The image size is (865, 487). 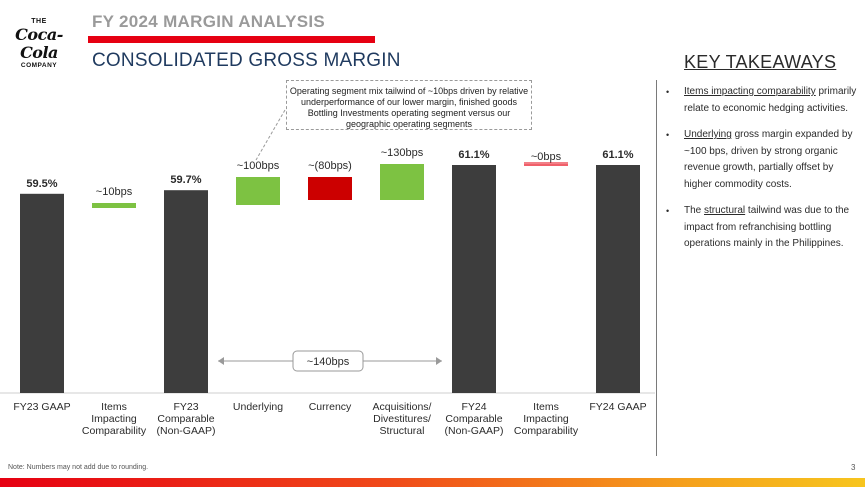 I want to click on category-tick-label: Structural, so click(x=402, y=431).